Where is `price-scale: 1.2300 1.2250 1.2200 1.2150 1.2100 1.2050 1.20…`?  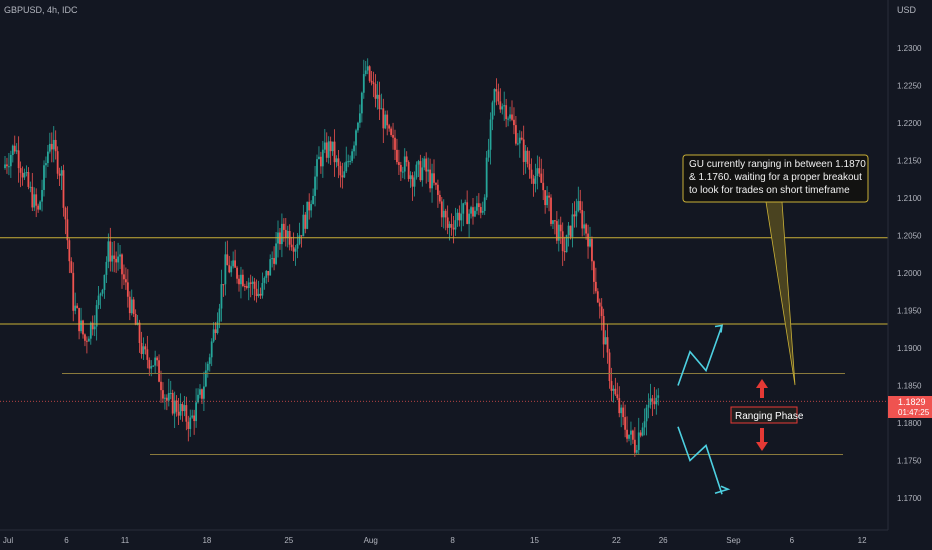 price-scale: 1.2300 1.2250 1.2200 1.2150 1.2100 1.2050 1.20… is located at coordinates (909, 273).